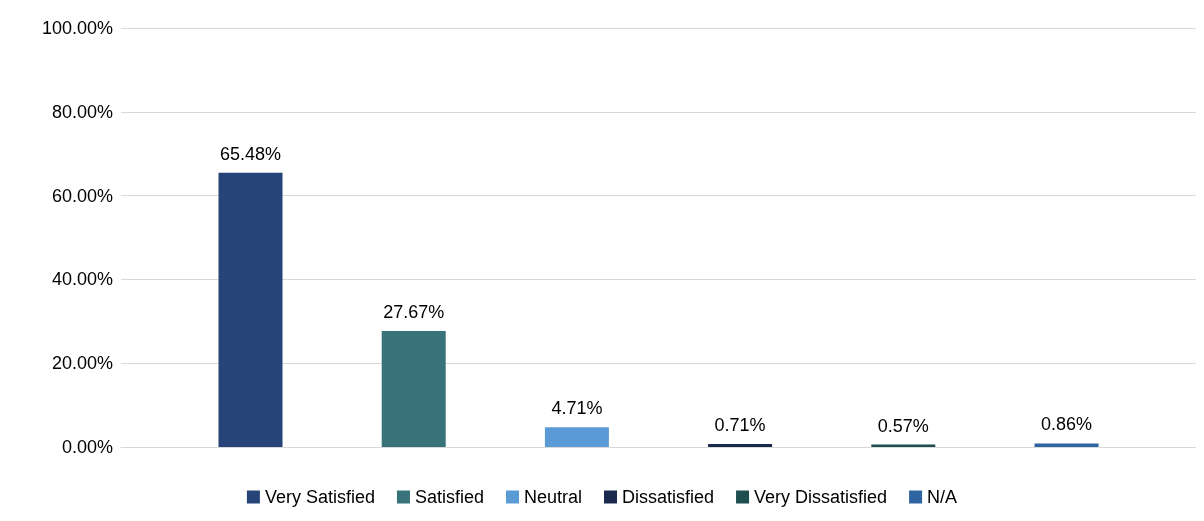 The image size is (1204, 521). What do you see at coordinates (82, 111) in the screenshot?
I see `y-tick-label: 80.00%` at bounding box center [82, 111].